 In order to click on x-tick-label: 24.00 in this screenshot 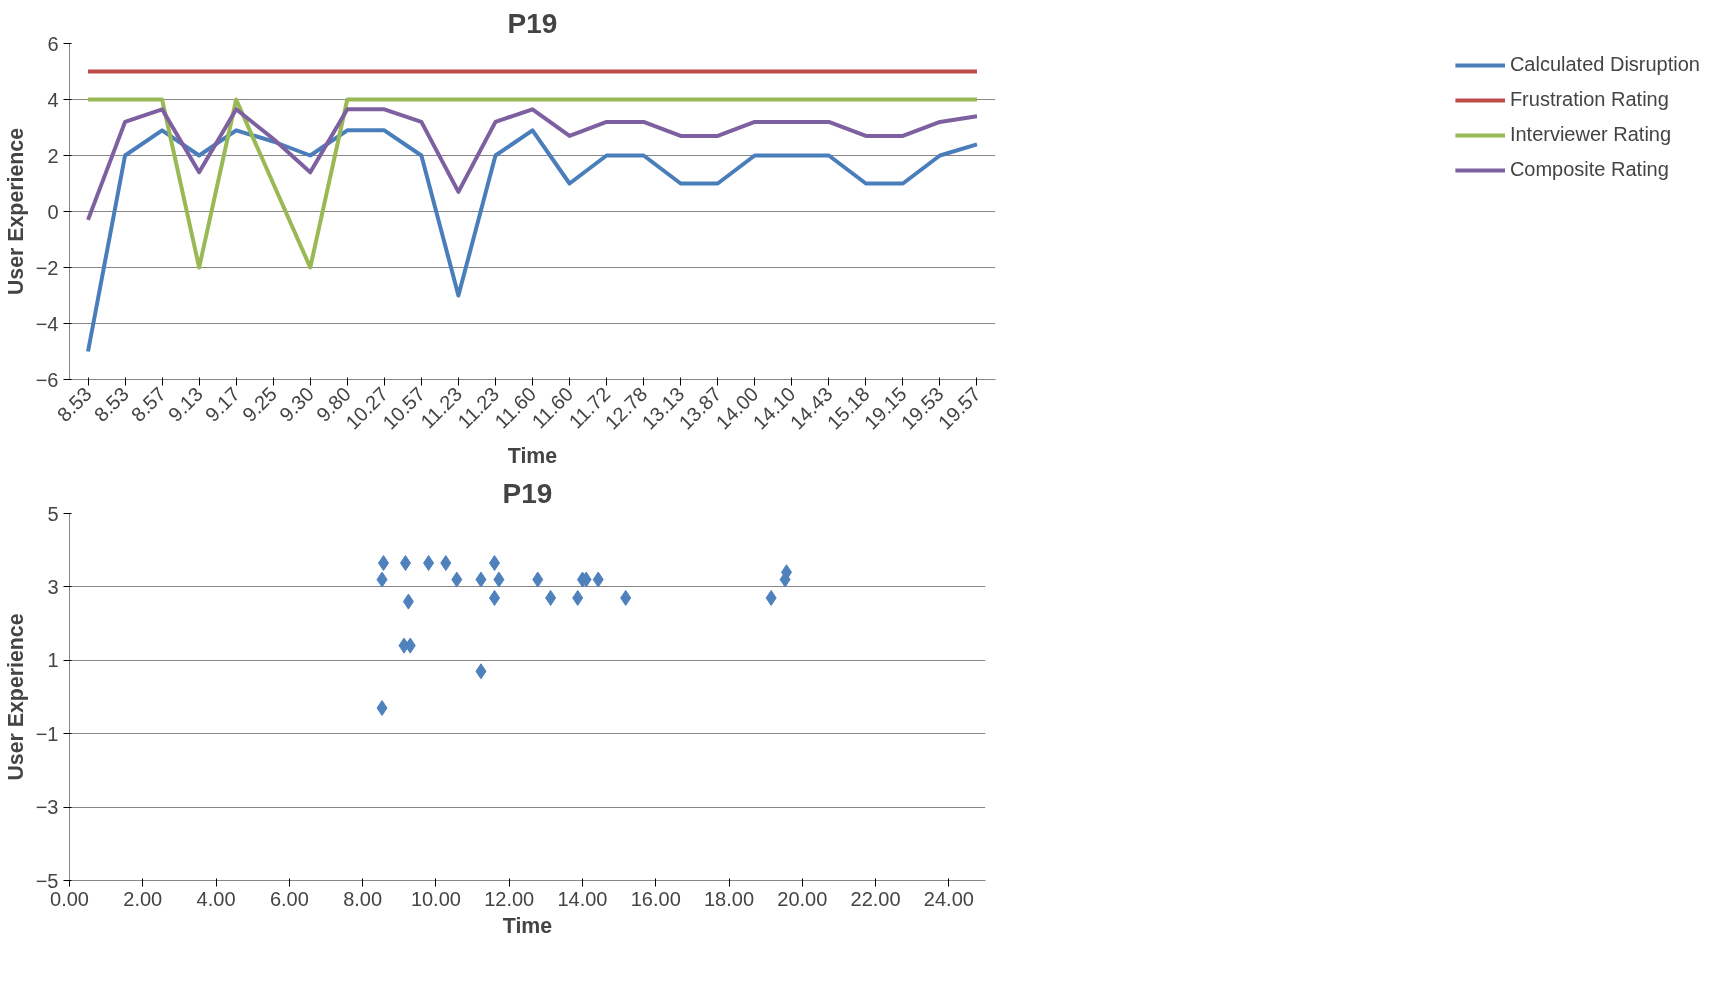, I will do `click(948, 898)`.